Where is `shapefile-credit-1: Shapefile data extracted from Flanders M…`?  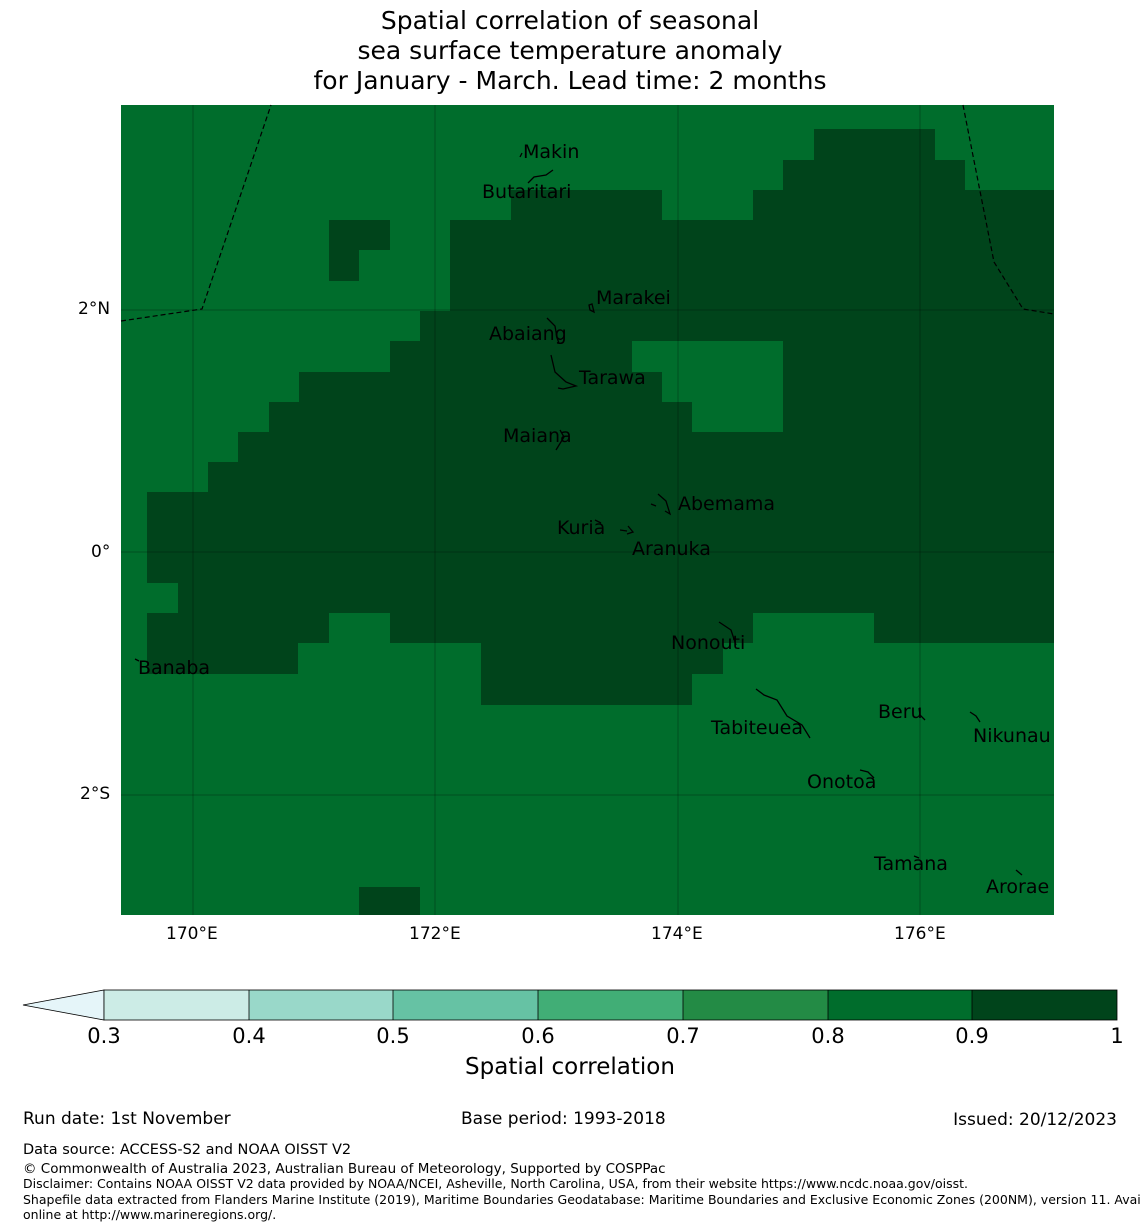 shapefile-credit-1: Shapefile data extracted from Flanders M… is located at coordinates (581, 1199).